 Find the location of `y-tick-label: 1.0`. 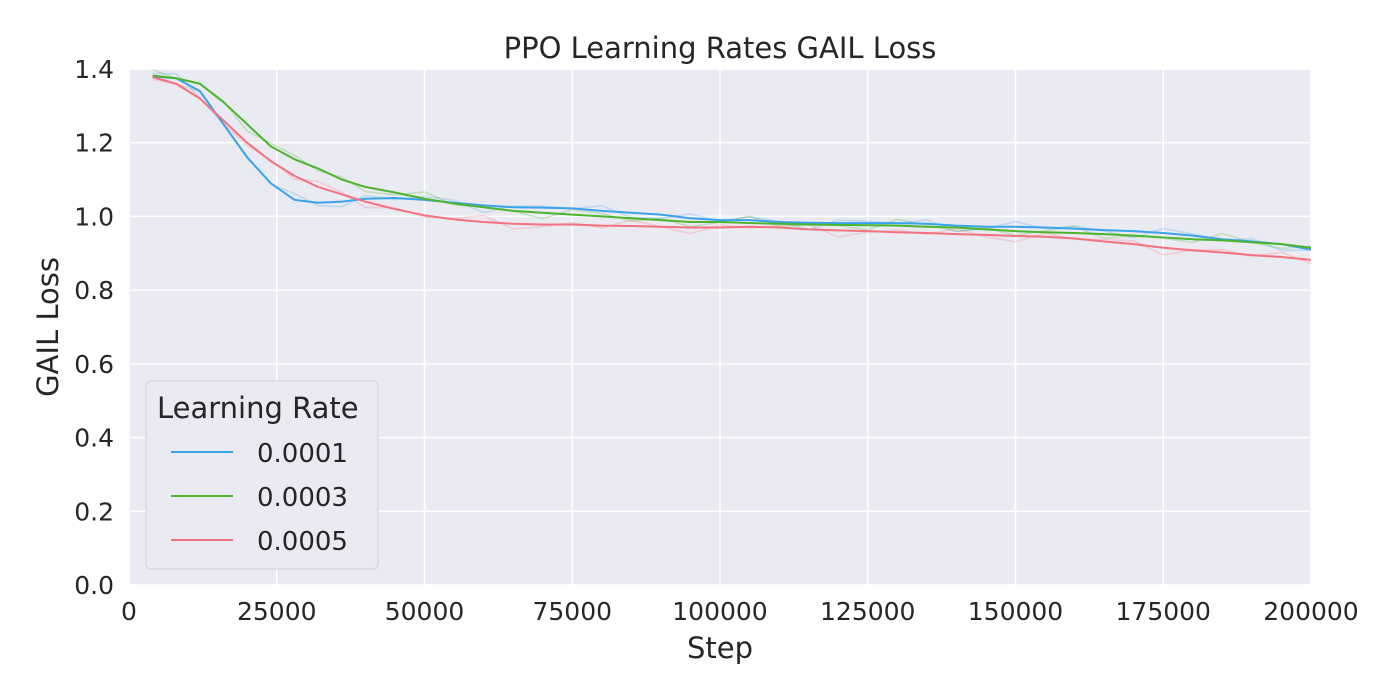

y-tick-label: 1.0 is located at coordinates (94, 216).